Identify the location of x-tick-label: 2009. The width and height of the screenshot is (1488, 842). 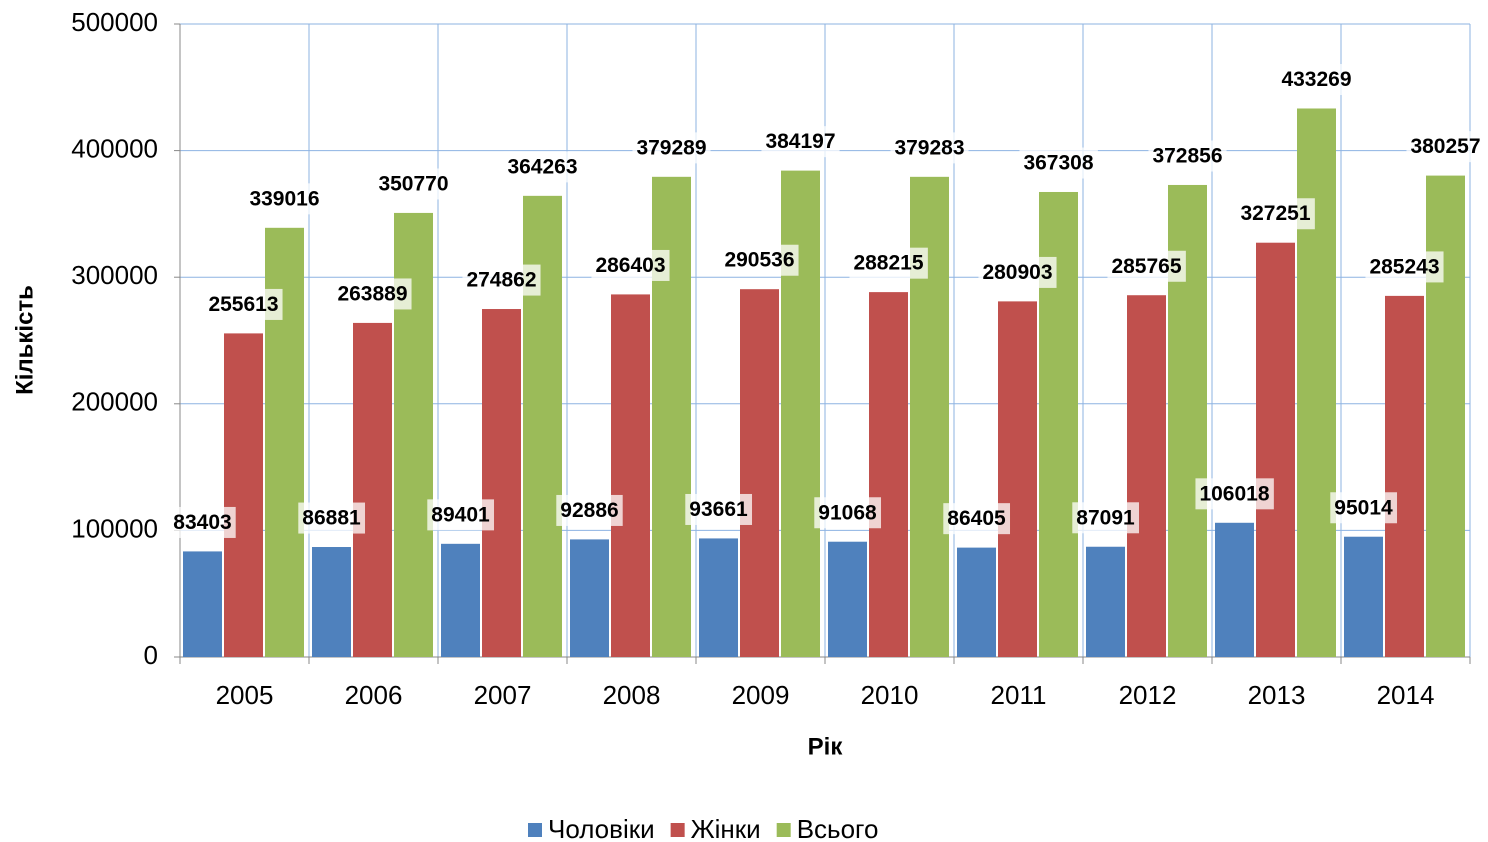
(761, 695).